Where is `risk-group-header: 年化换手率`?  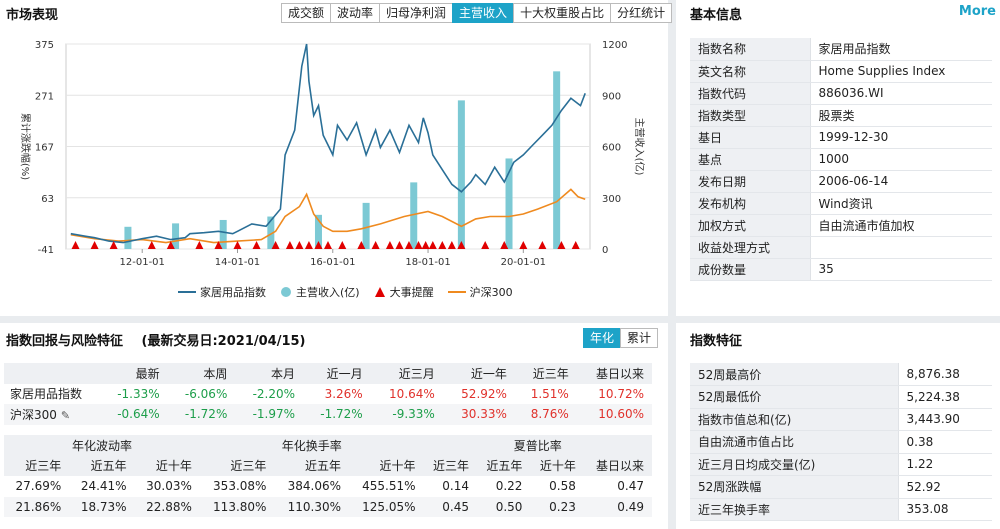
risk-group-header: 年化换手率 is located at coordinates (311, 445).